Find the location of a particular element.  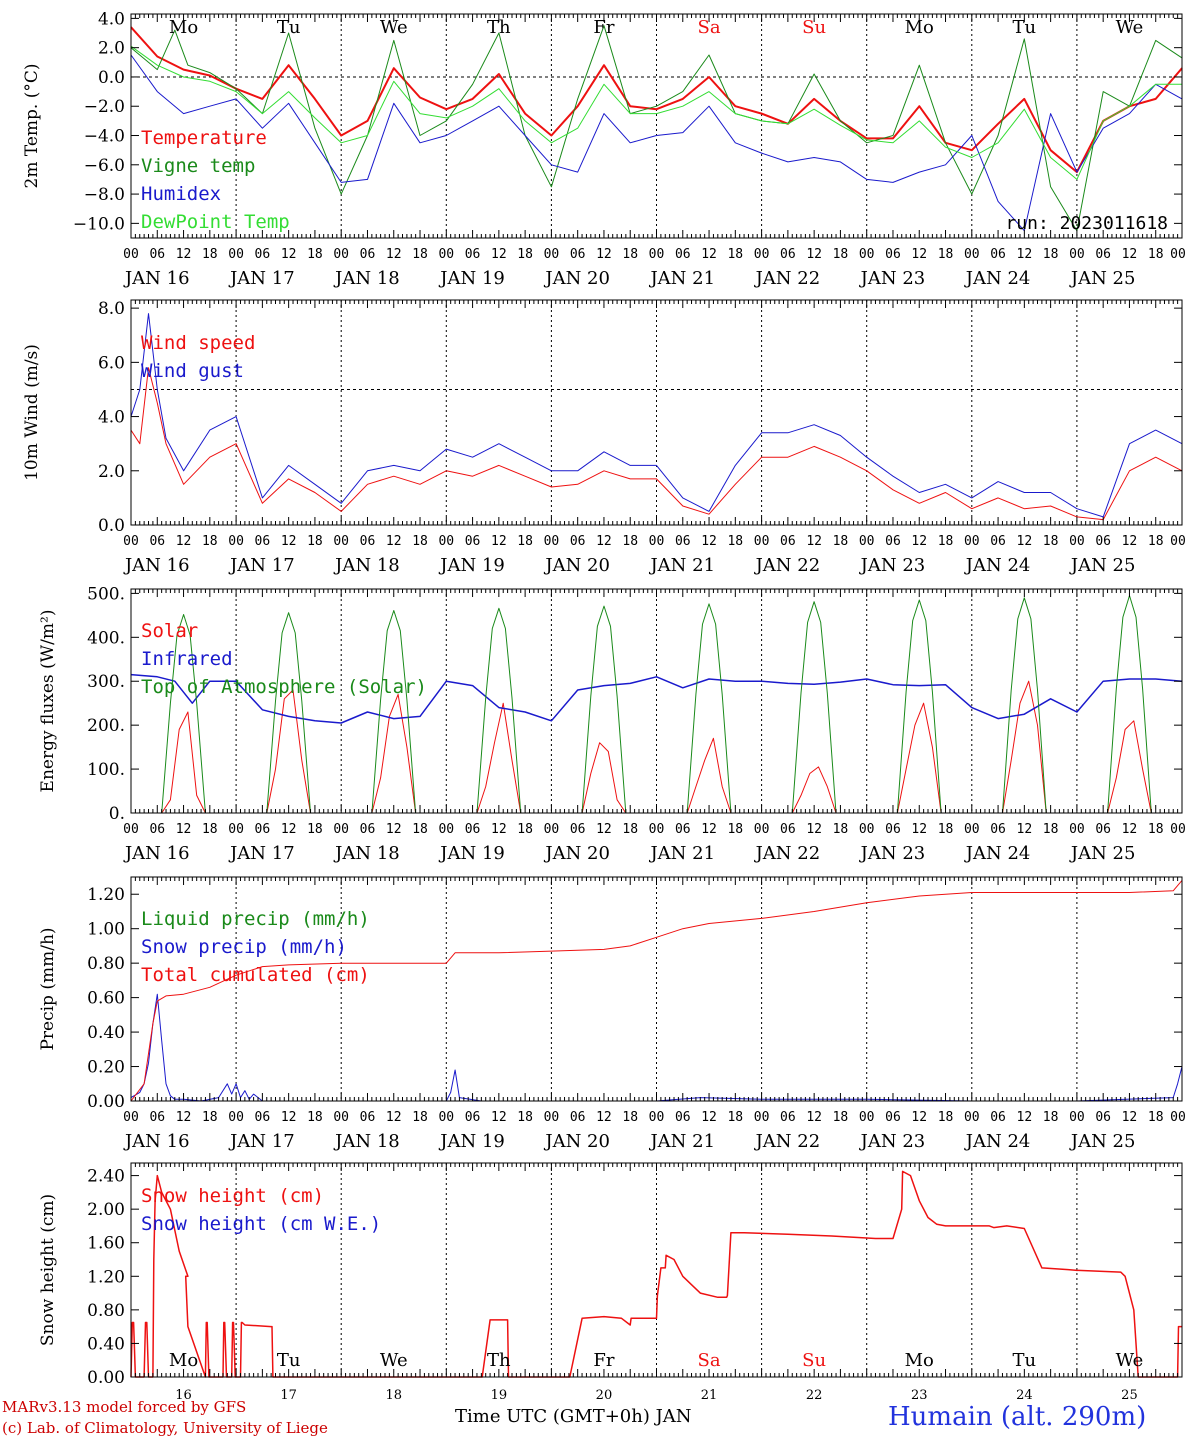

weekday-label: Sa is located at coordinates (709, 27).